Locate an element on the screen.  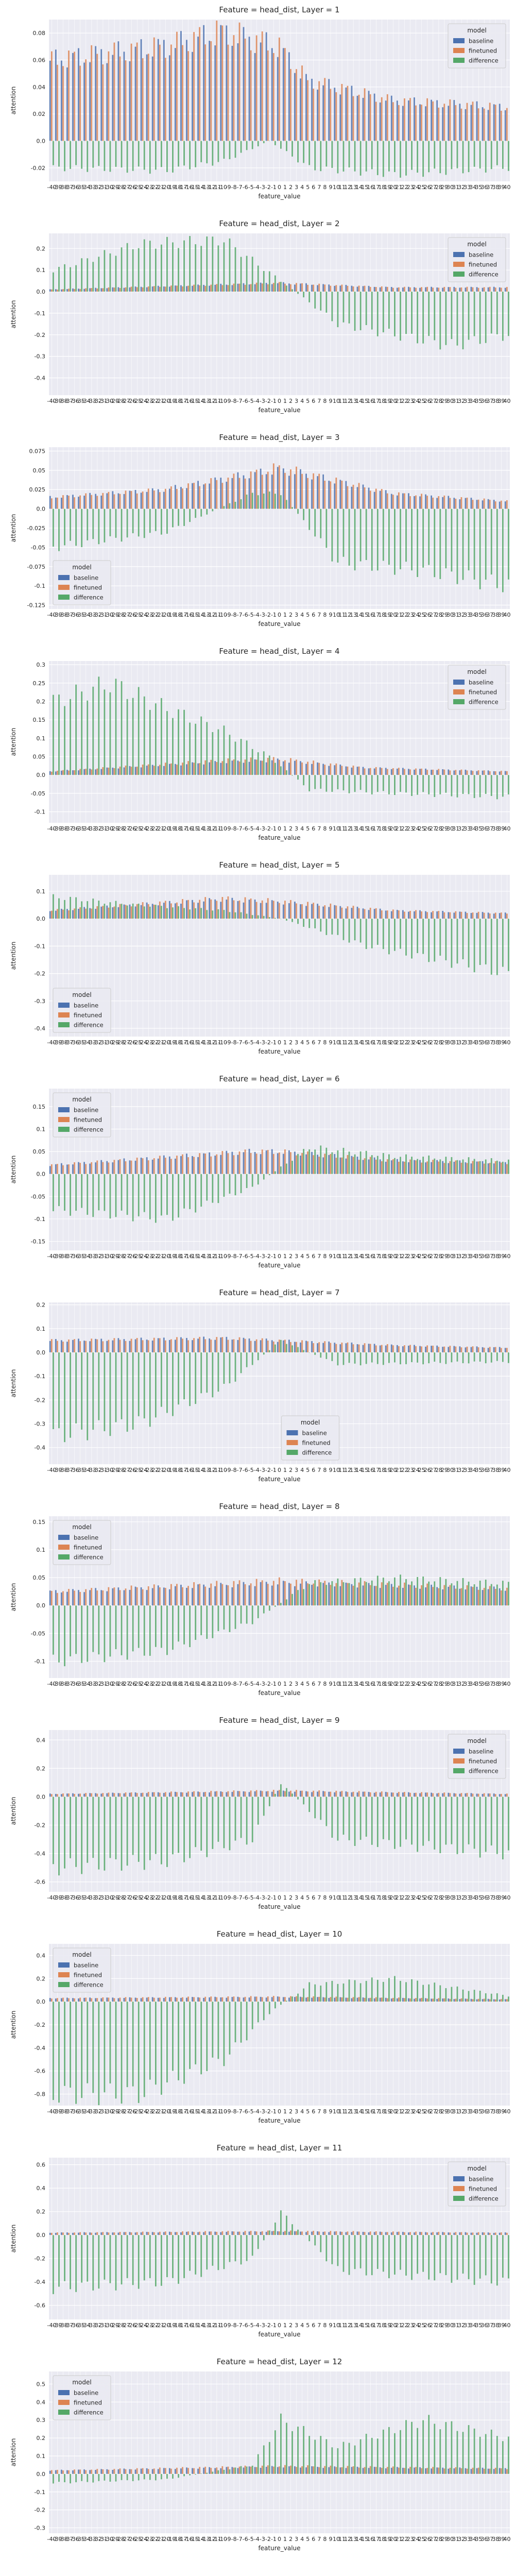
x-tick-label: 37 is located at coordinates (489, 1042).